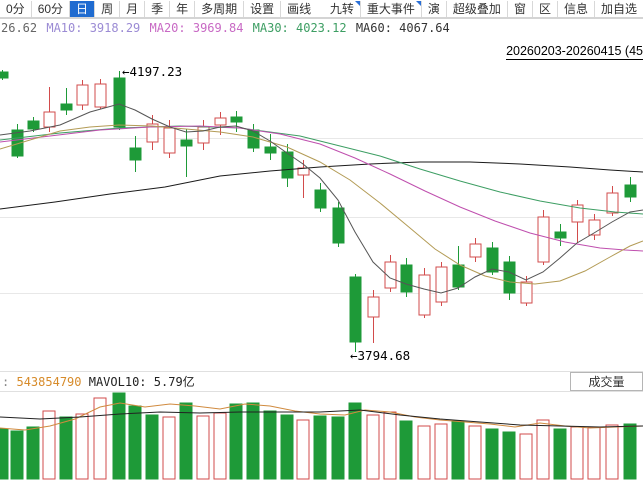 The height and width of the screenshot is (482, 643). I want to click on toolbar-right-item-0: 九转, so click(342, 8).